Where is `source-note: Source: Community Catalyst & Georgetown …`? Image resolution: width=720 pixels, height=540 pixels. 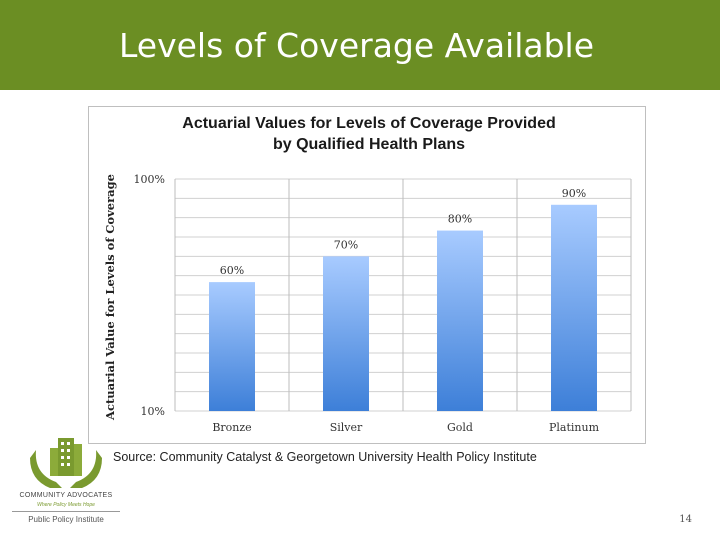 source-note: Source: Community Catalyst & Georgetown … is located at coordinates (325, 457).